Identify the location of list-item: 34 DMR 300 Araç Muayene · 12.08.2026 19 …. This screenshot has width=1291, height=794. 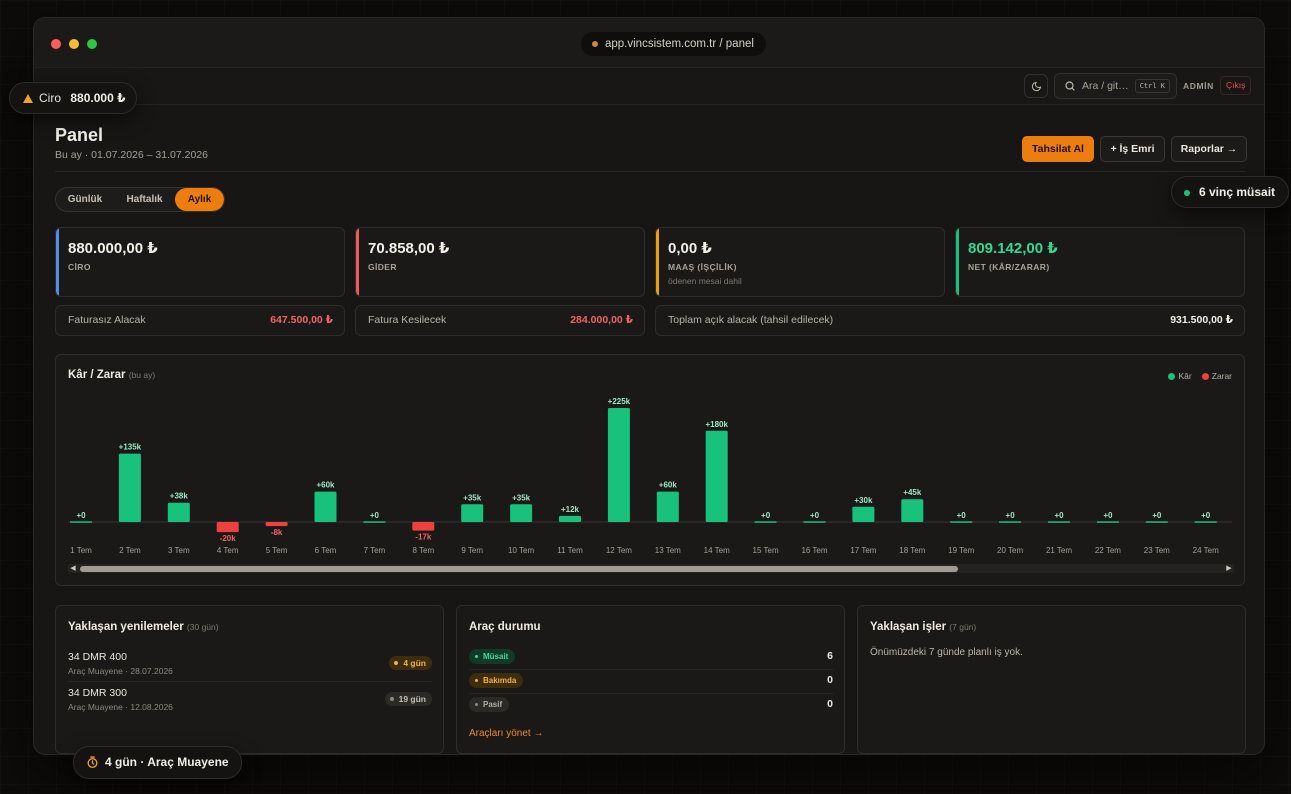
(250, 699).